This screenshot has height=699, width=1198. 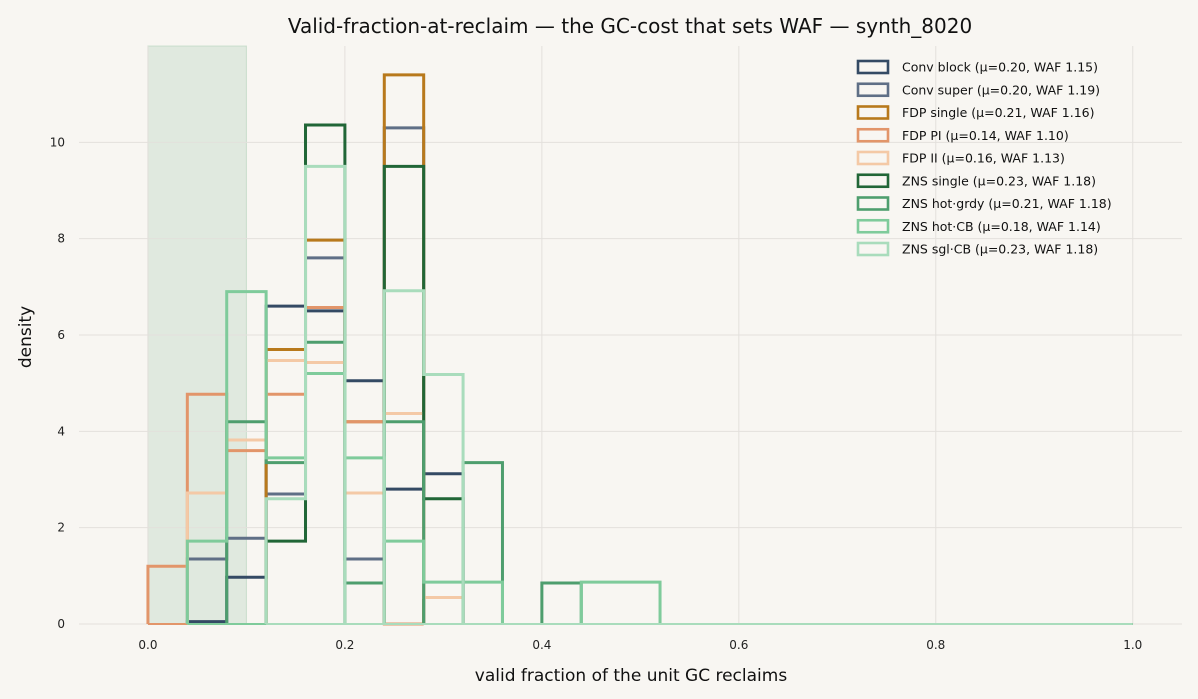 What do you see at coordinates (61, 431) in the screenshot?
I see `y-tick-label: 4` at bounding box center [61, 431].